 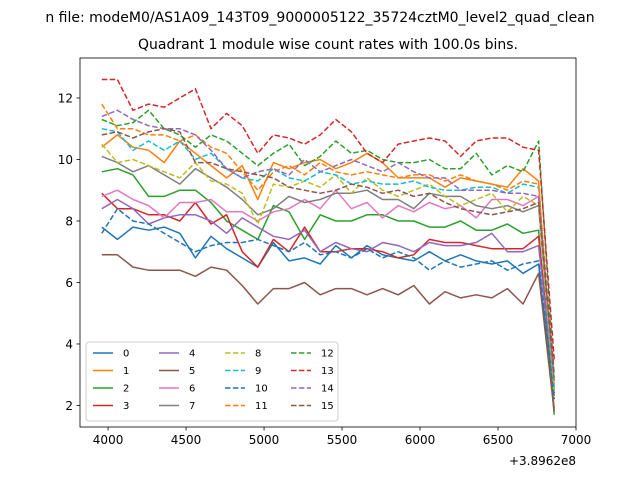 I want to click on legend-label-12: 12, so click(x=327, y=354).